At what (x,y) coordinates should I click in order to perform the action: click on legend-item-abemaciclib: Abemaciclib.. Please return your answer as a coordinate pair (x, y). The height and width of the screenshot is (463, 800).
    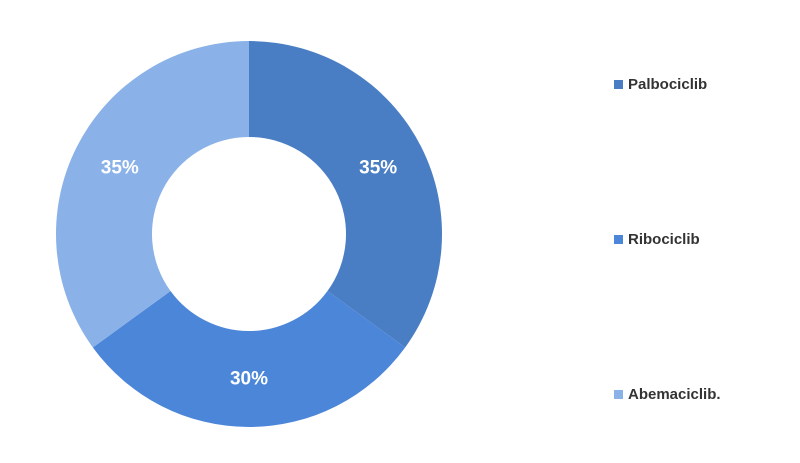
    Looking at the image, I should click on (667, 394).